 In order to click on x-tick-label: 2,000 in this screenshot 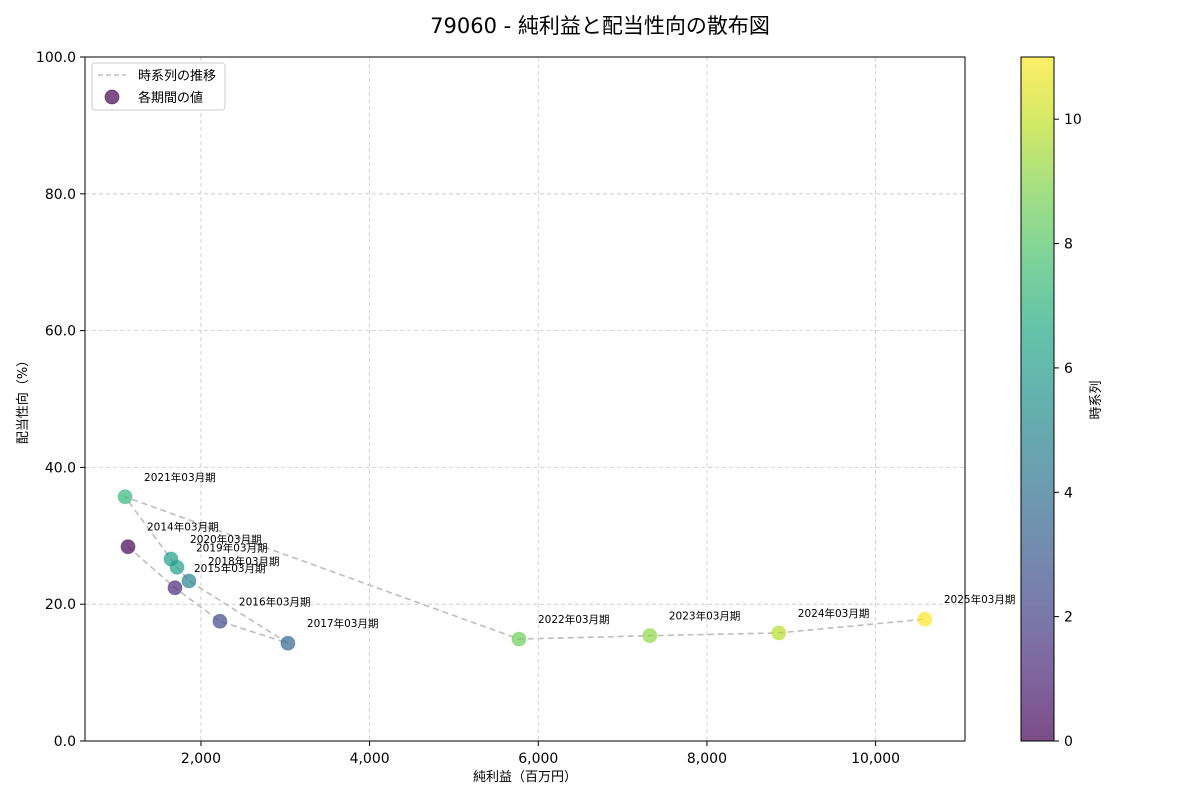, I will do `click(201, 759)`.